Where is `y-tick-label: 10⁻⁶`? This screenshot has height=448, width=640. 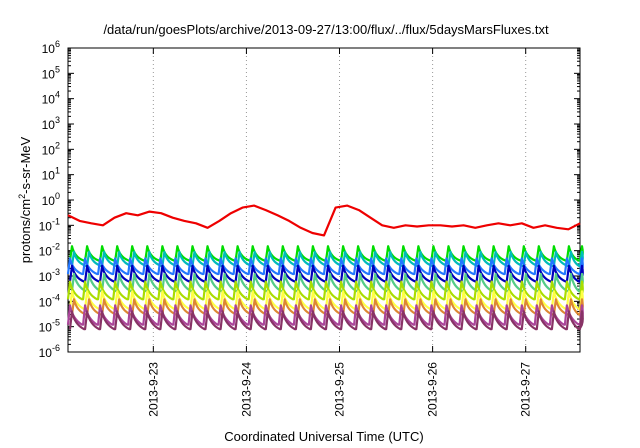
y-tick-label: 10⁻⁶ is located at coordinates (49, 351).